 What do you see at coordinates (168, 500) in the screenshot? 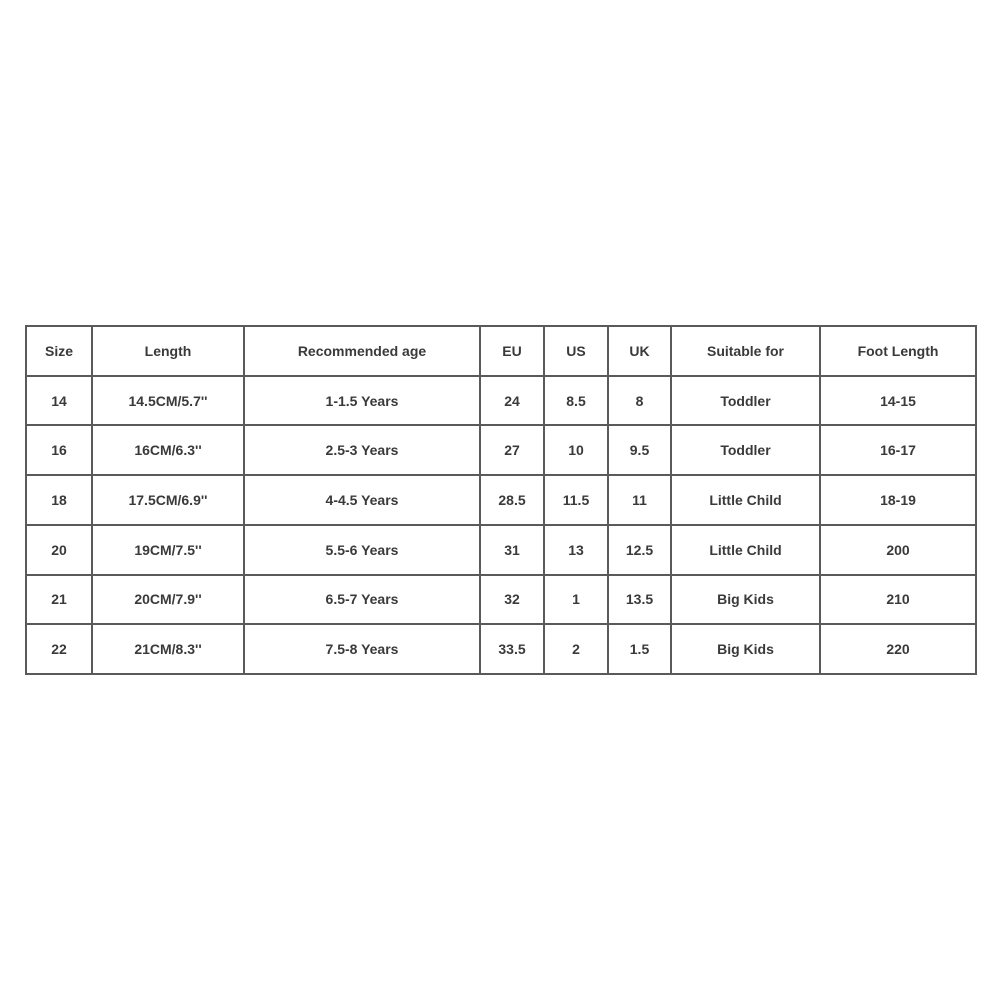
I see `table-cell: 17.5CM/6.9''` at bounding box center [168, 500].